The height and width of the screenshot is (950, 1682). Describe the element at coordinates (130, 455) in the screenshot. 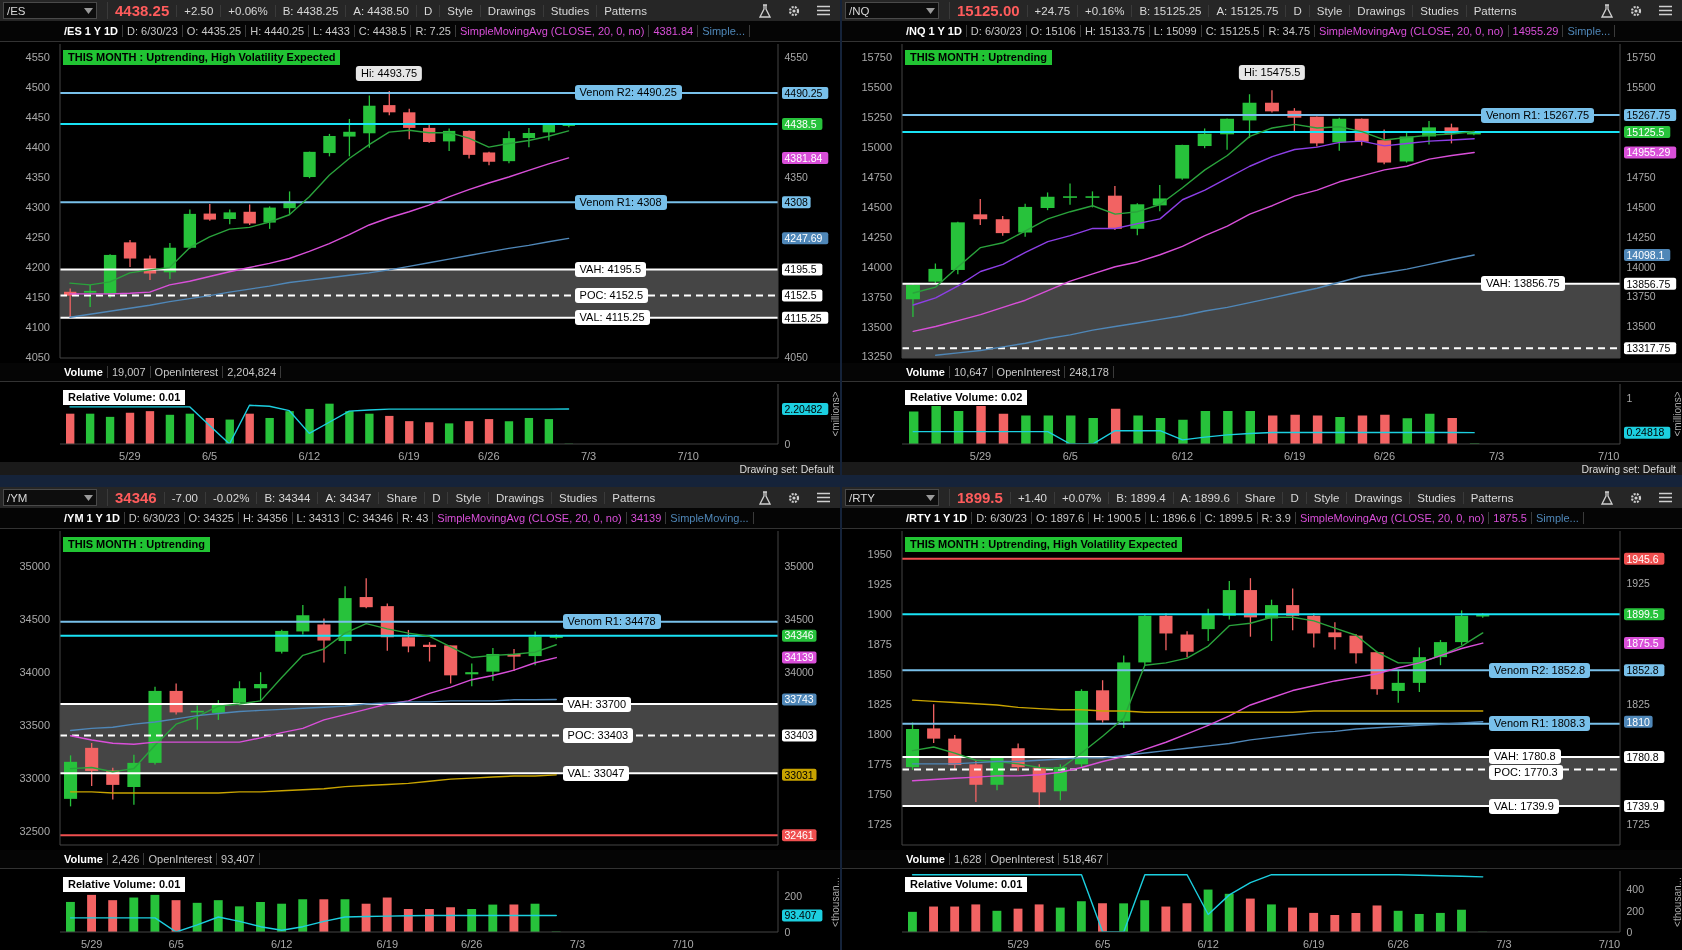

I see `x-tick-label: 5/29` at that location.